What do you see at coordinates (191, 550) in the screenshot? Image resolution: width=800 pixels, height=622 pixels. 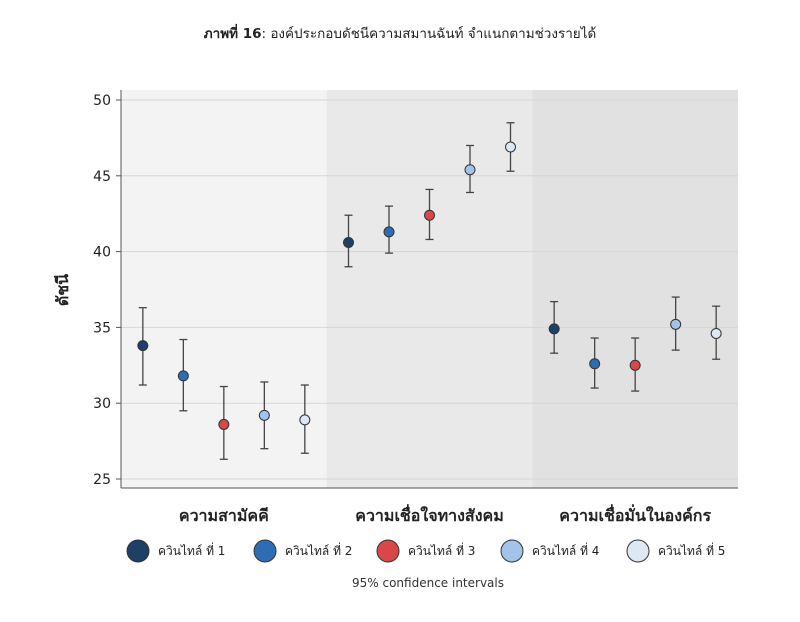 I see `legend-label: ควินไทล์ ที่ 1` at bounding box center [191, 550].